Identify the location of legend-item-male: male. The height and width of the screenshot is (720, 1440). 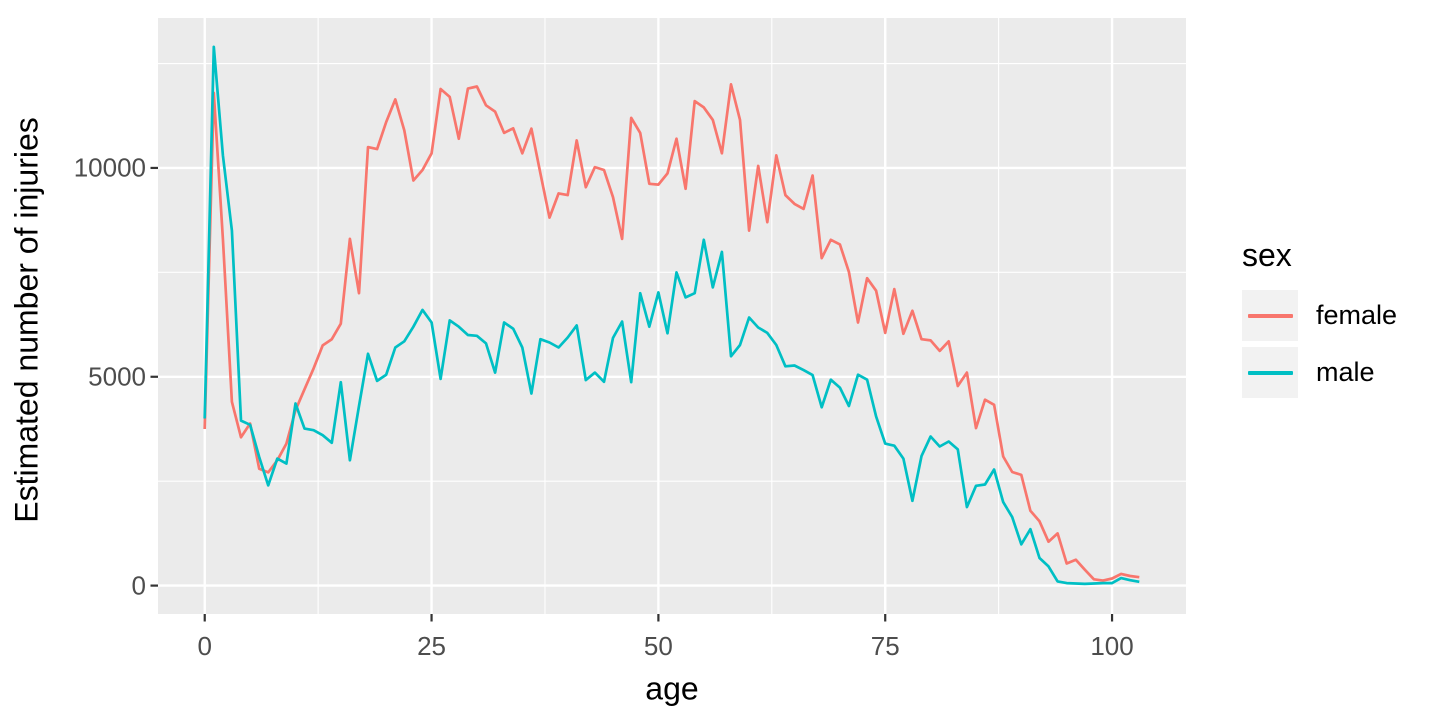
(1319, 372).